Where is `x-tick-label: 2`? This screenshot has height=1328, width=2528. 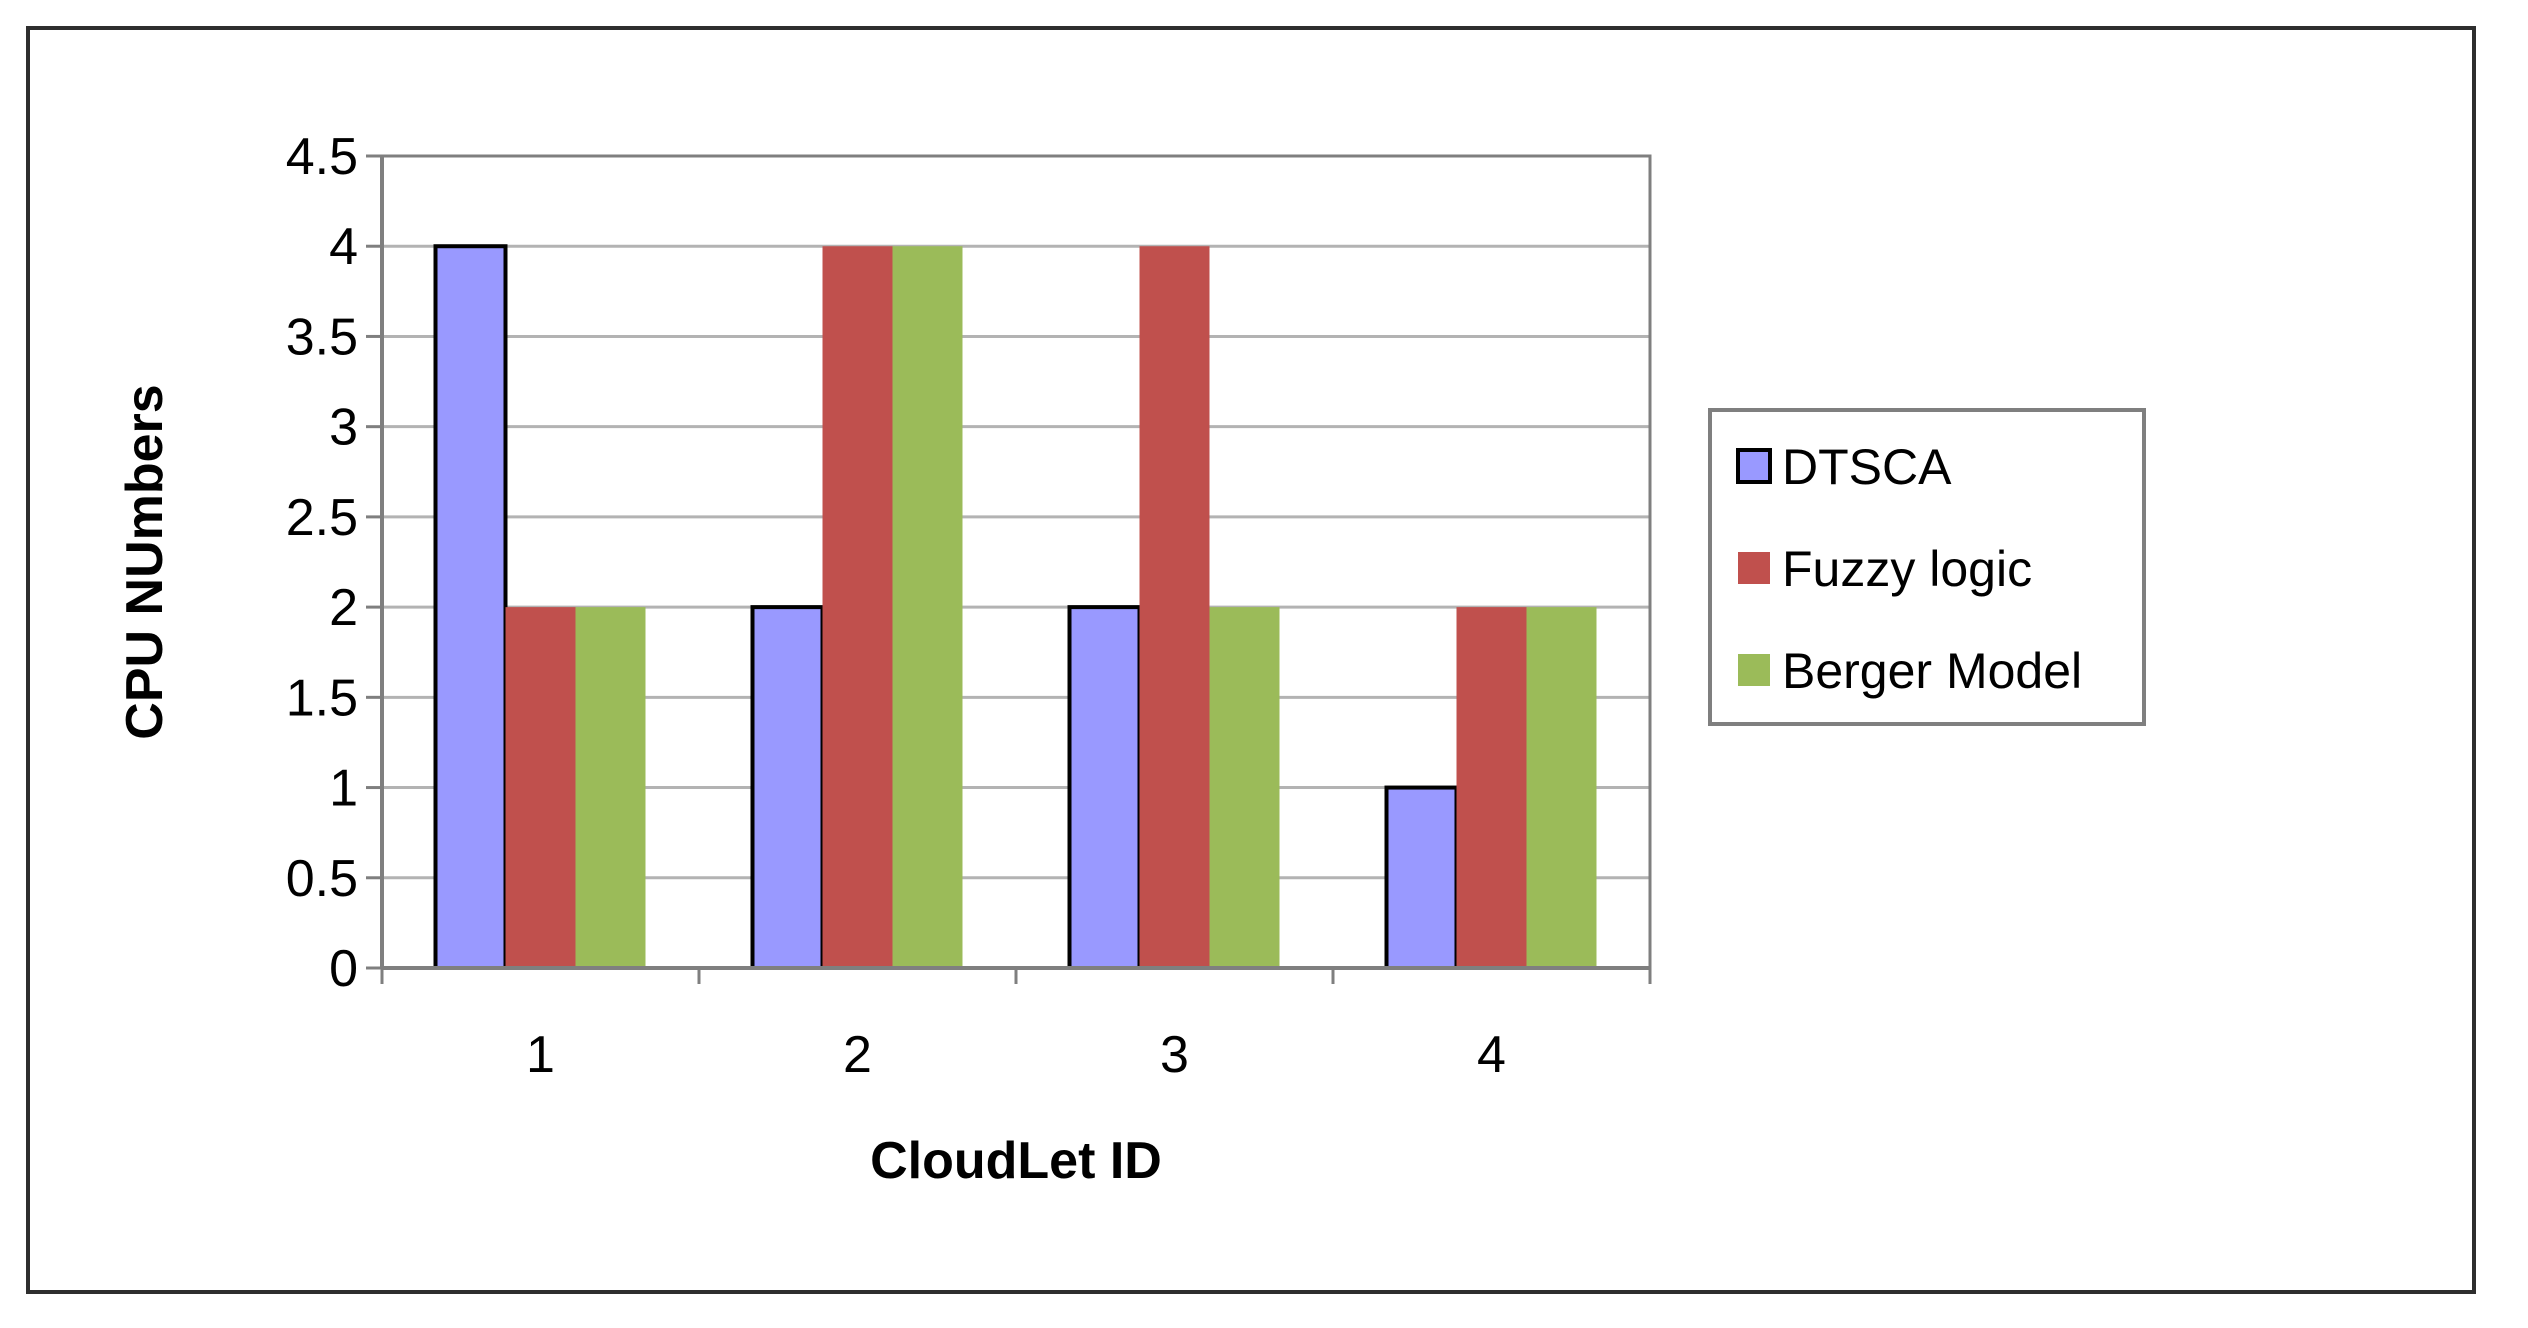 x-tick-label: 2 is located at coordinates (857, 1055).